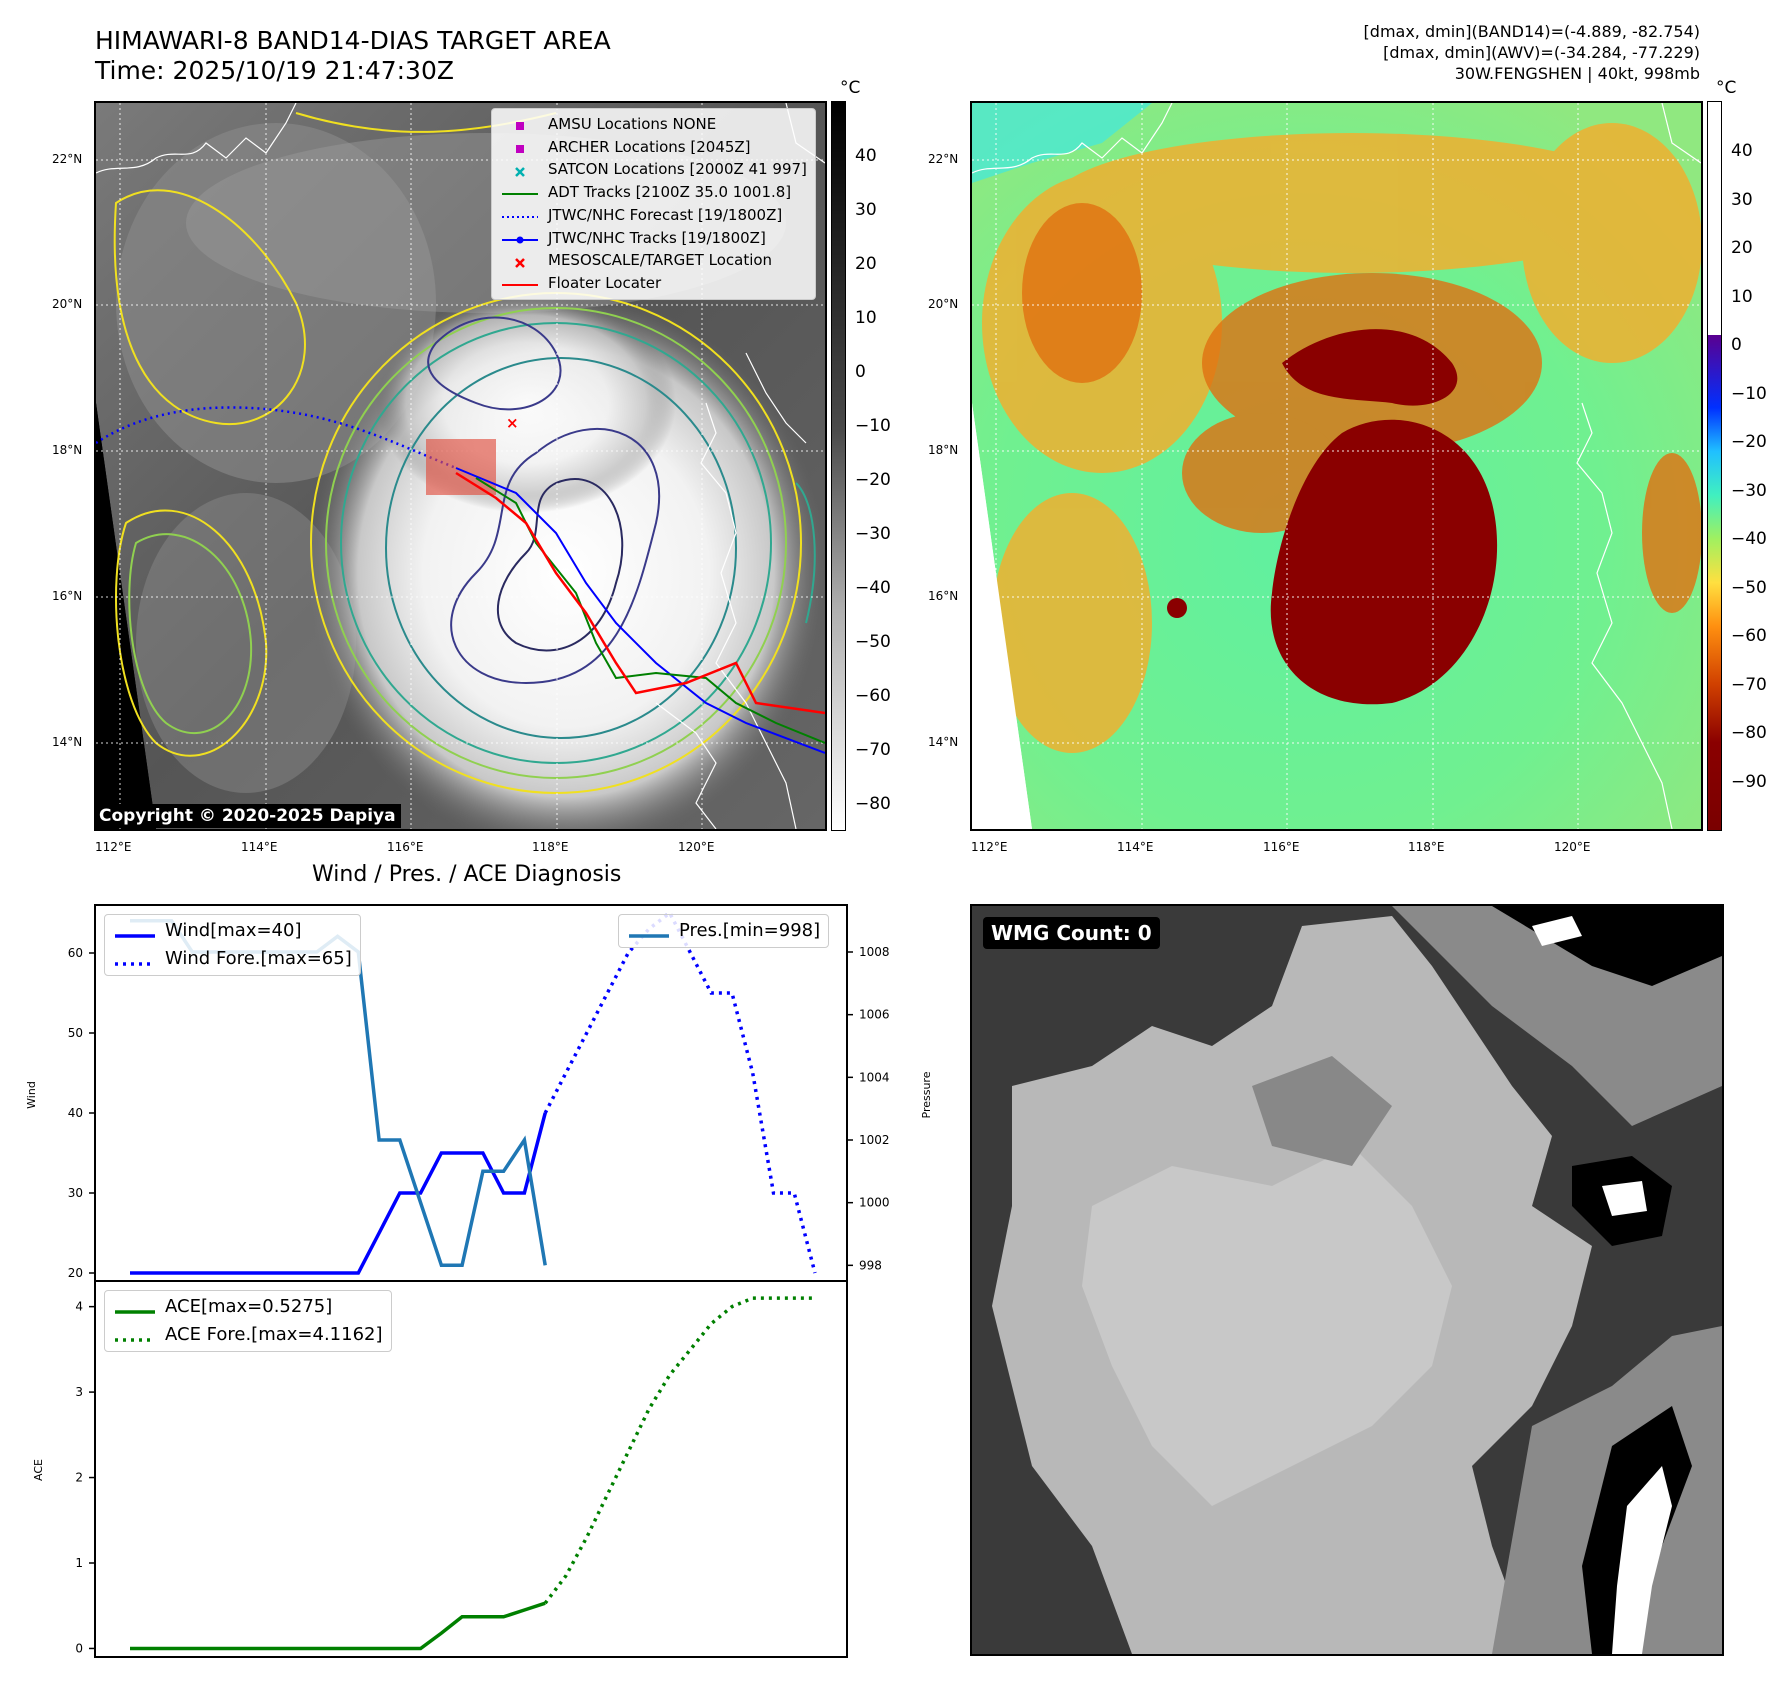  What do you see at coordinates (1531, 31) in the screenshot?
I see `info-band14: [dmax, dmin](BAND14)=(-4.889, -82.754)` at bounding box center [1531, 31].